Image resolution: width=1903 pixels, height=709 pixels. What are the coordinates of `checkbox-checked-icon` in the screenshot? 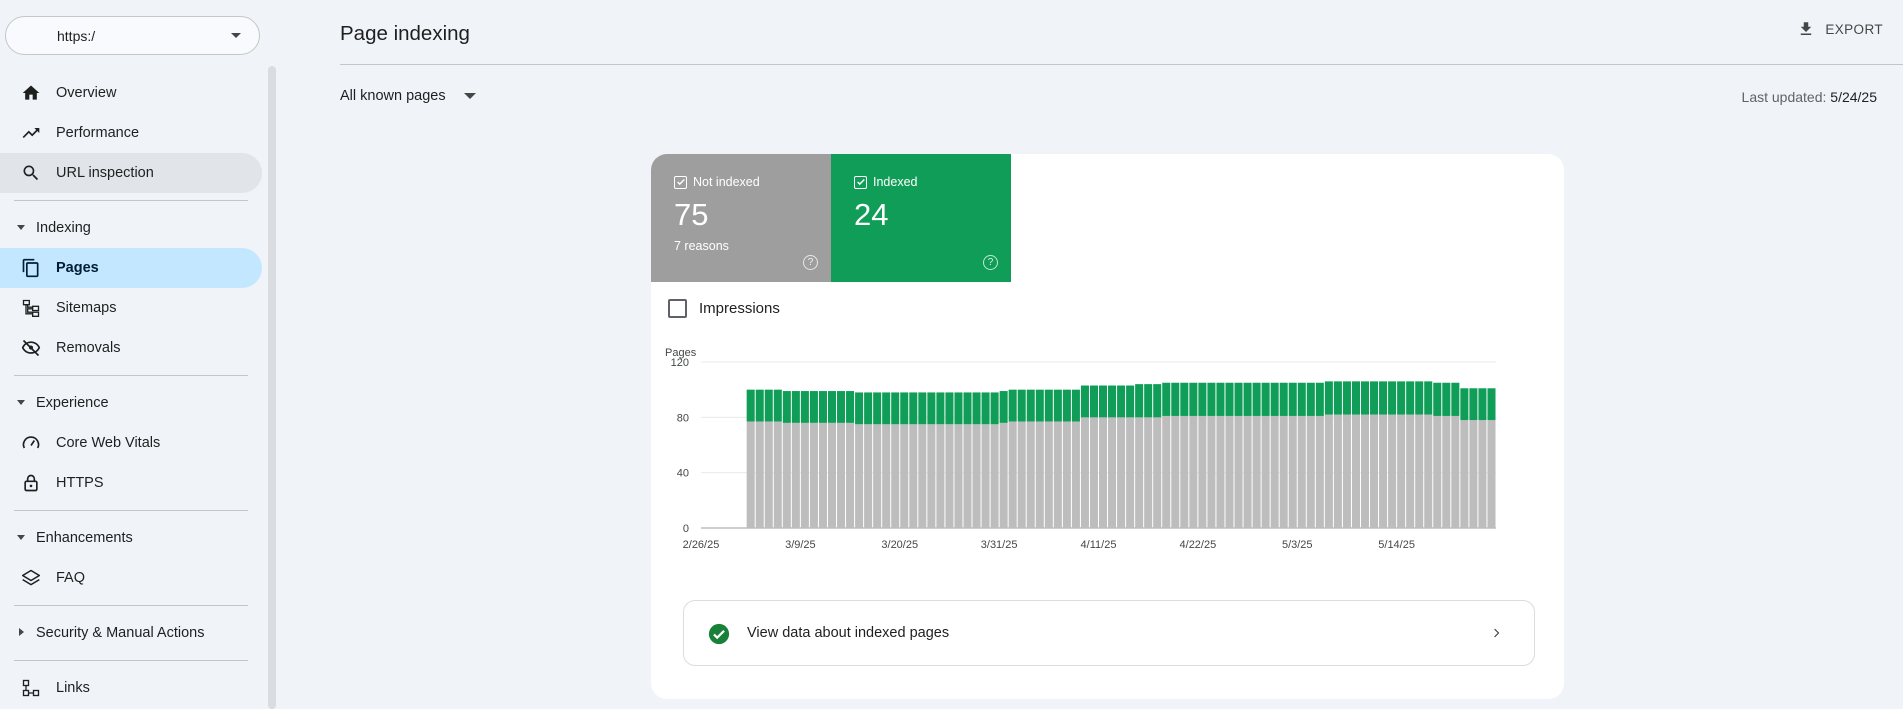 It's located at (860, 182).